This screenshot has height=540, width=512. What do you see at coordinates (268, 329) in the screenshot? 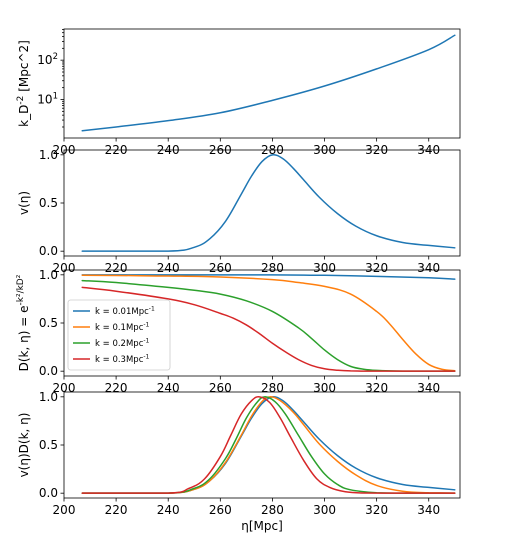
I see `series-line-k3` at bounding box center [268, 329].